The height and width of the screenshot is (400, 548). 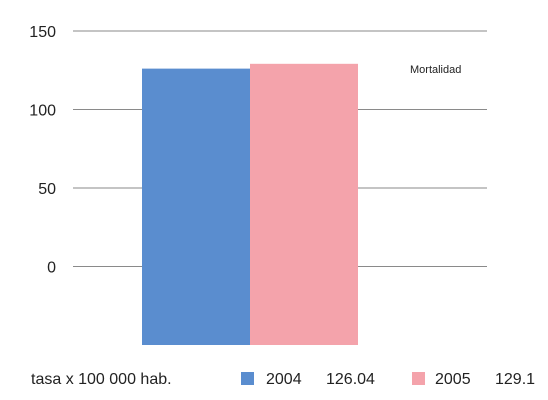 I want to click on y-axis-ticks: 150 100 50 0, so click(x=42, y=150).